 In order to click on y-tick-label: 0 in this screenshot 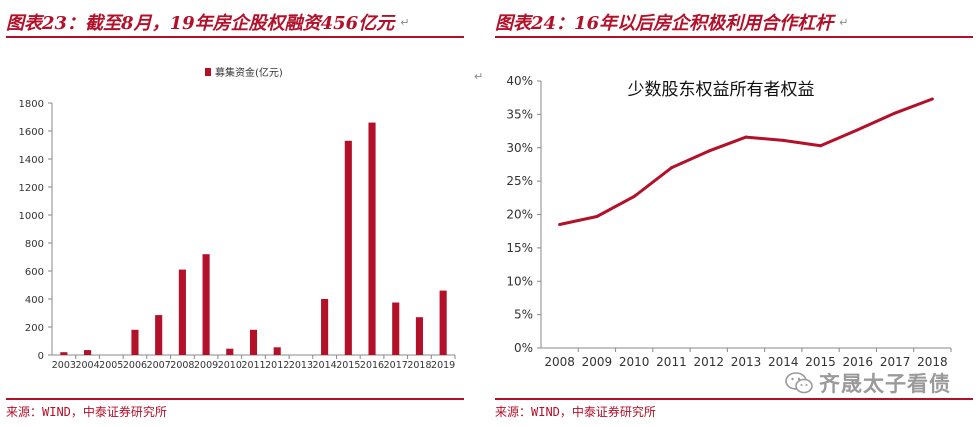, I will do `click(41, 356)`.